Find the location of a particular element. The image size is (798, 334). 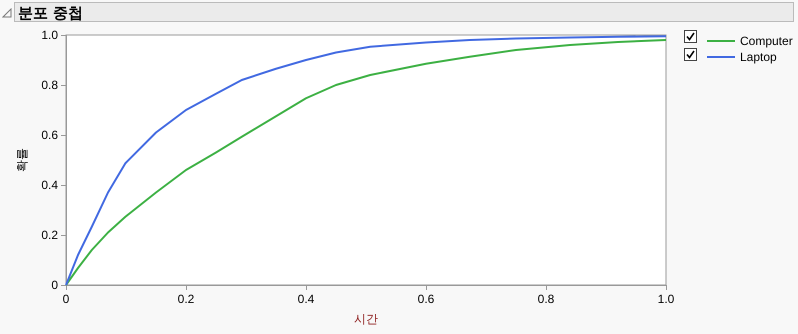

legend-label: Laptop is located at coordinates (759, 57).